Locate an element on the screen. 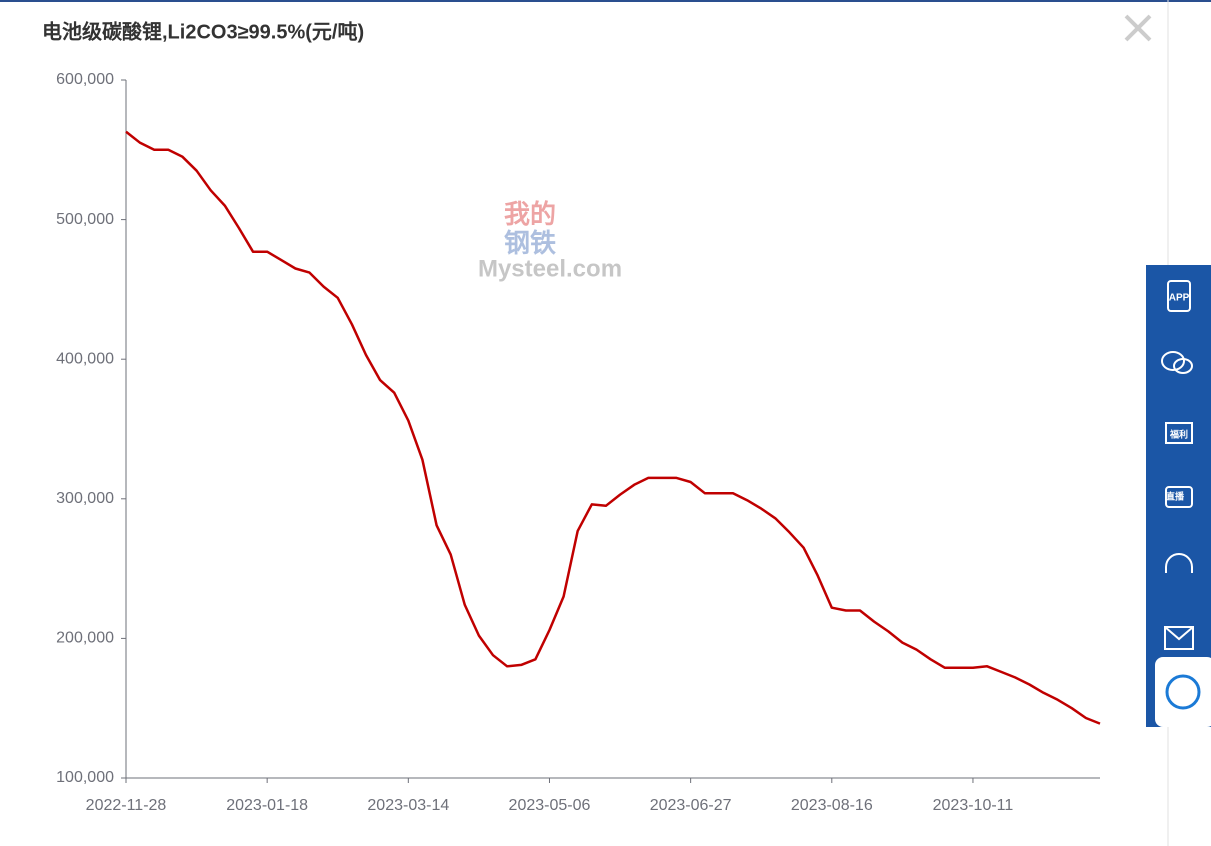 This screenshot has width=1211, height=846. x-tick-label: 2023-10-11 is located at coordinates (973, 805).